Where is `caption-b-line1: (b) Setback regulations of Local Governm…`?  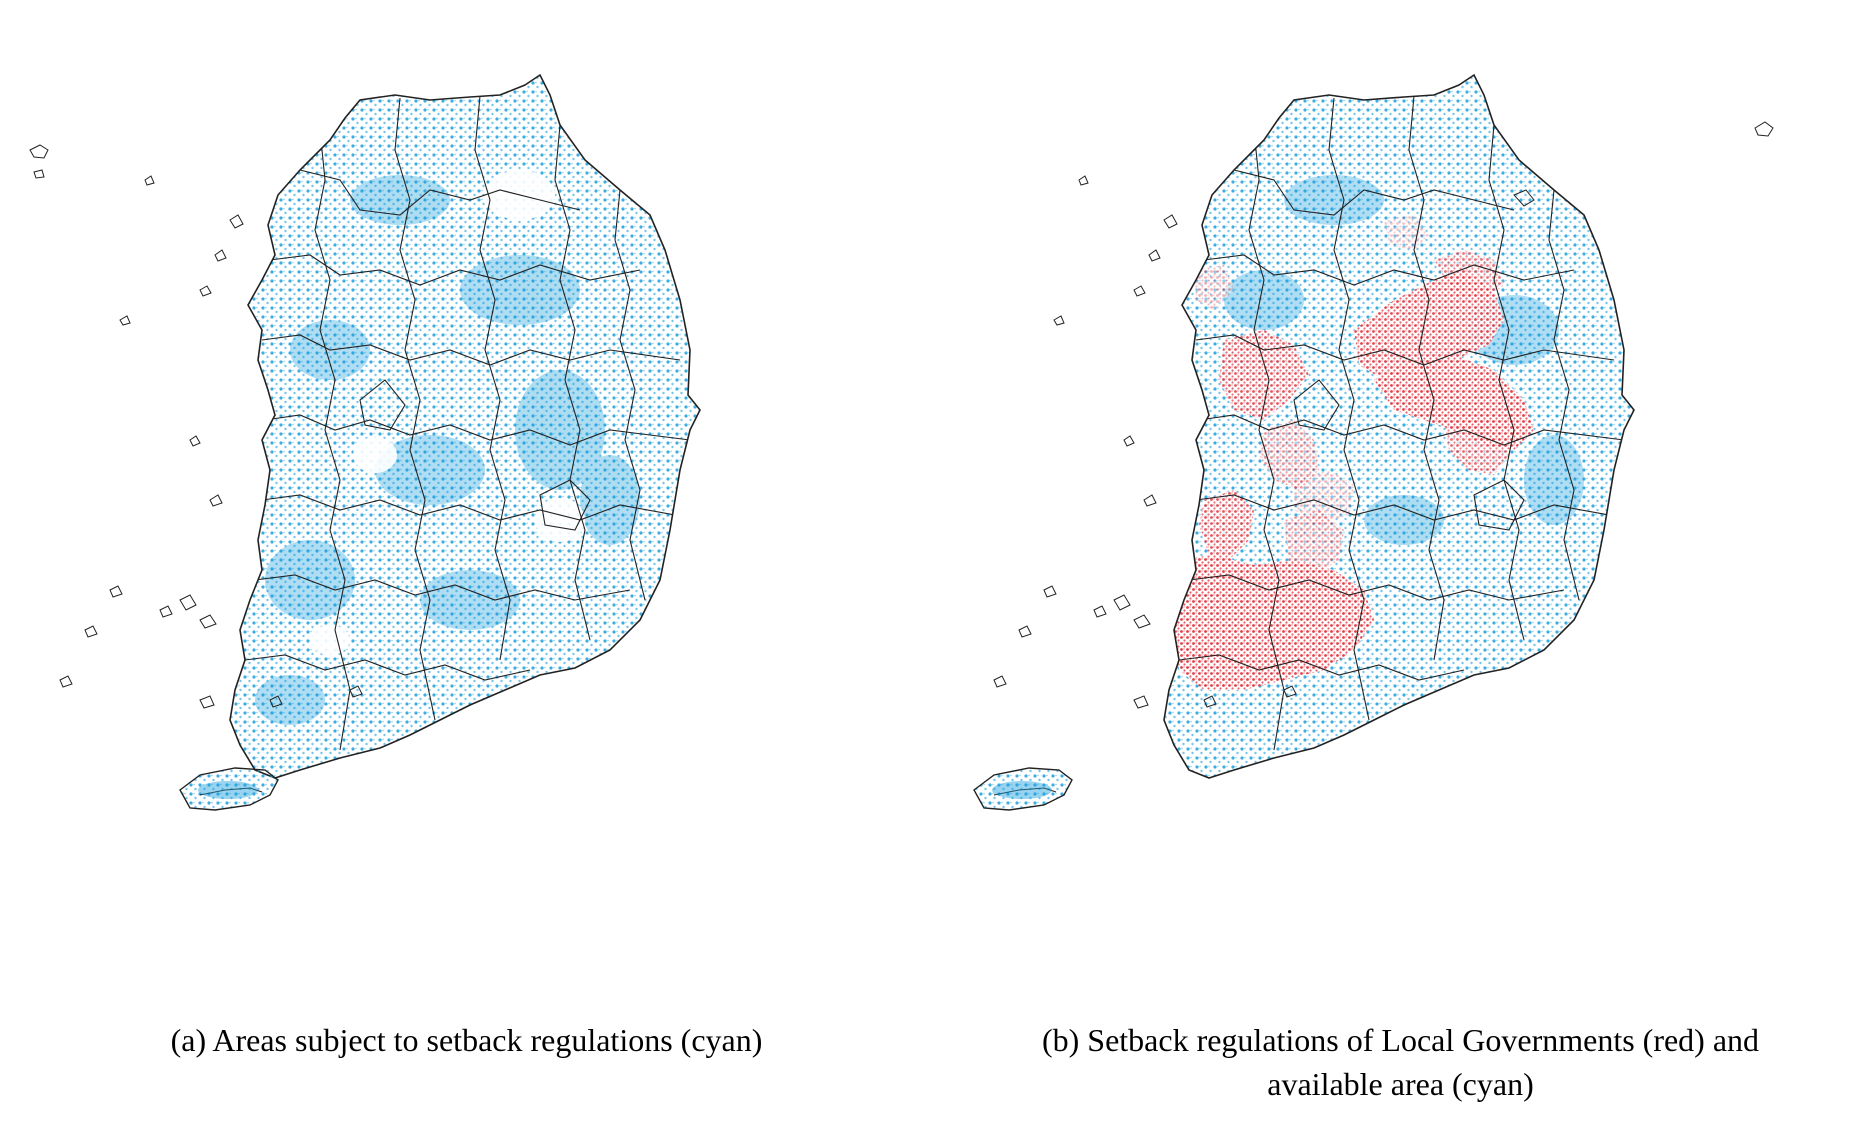
caption-b-line1: (b) Setback regulations of Local Governm… is located at coordinates (1400, 1040).